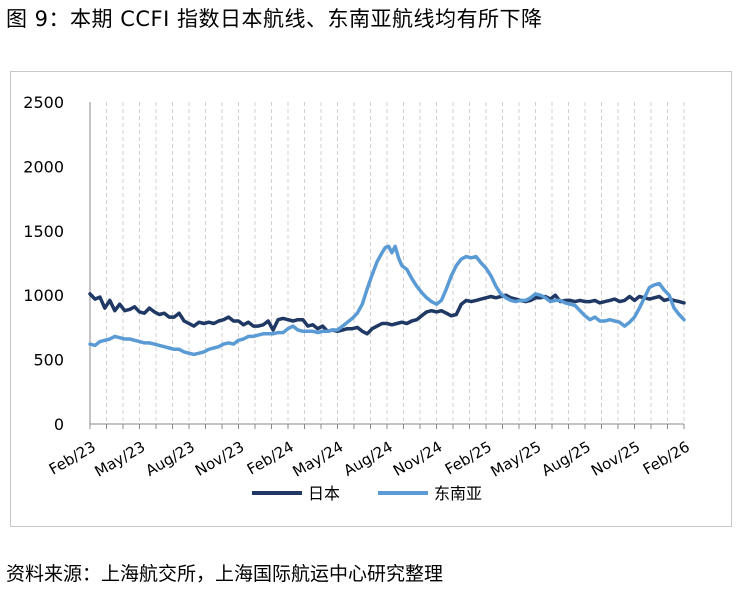  Describe the element at coordinates (43, 295) in the screenshot. I see `y-tick-label: 1000` at that location.